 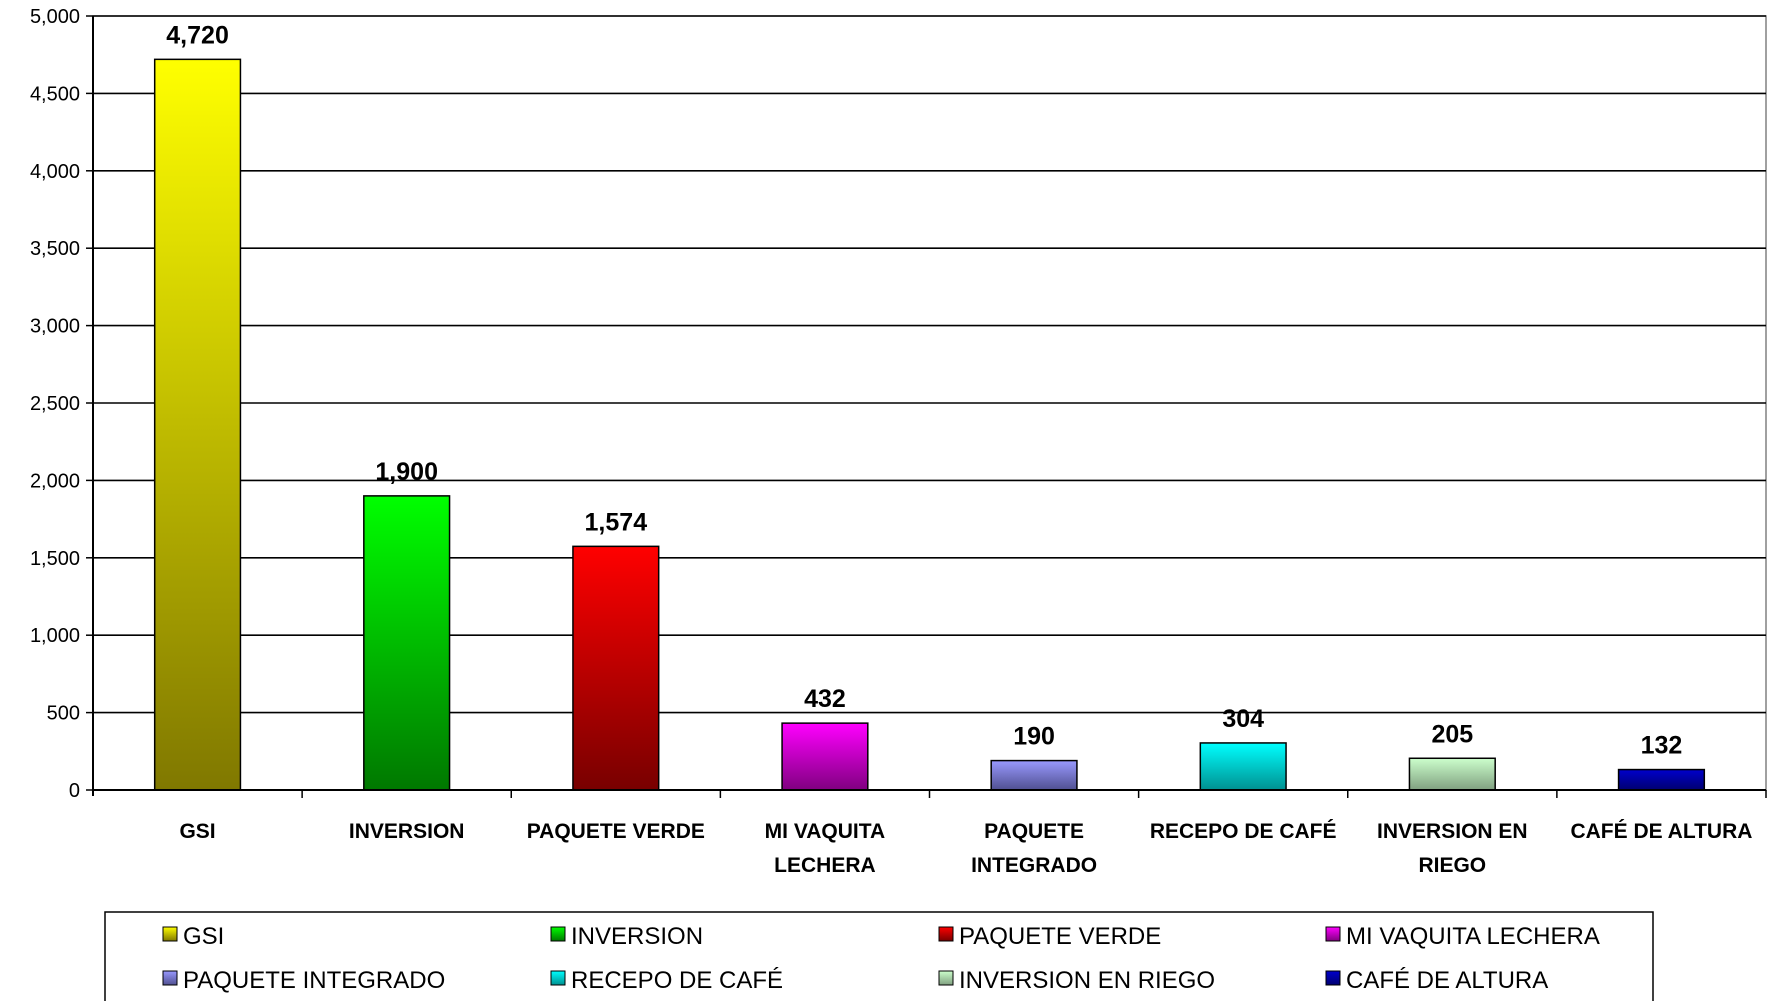 I want to click on legend-label: PAQUETE INTEGRADO, so click(x=314, y=980).